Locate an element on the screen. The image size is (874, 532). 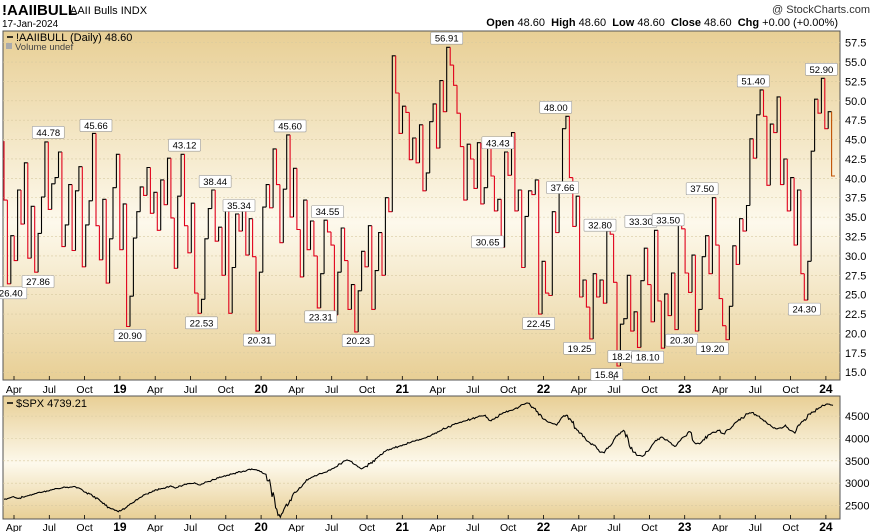
value-callout-label: 45.66 is located at coordinates (96, 126).